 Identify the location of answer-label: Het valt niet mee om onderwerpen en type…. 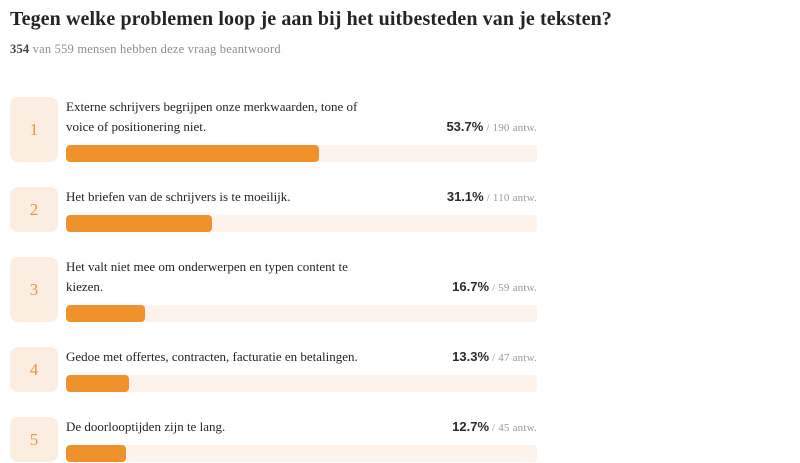
(207, 276).